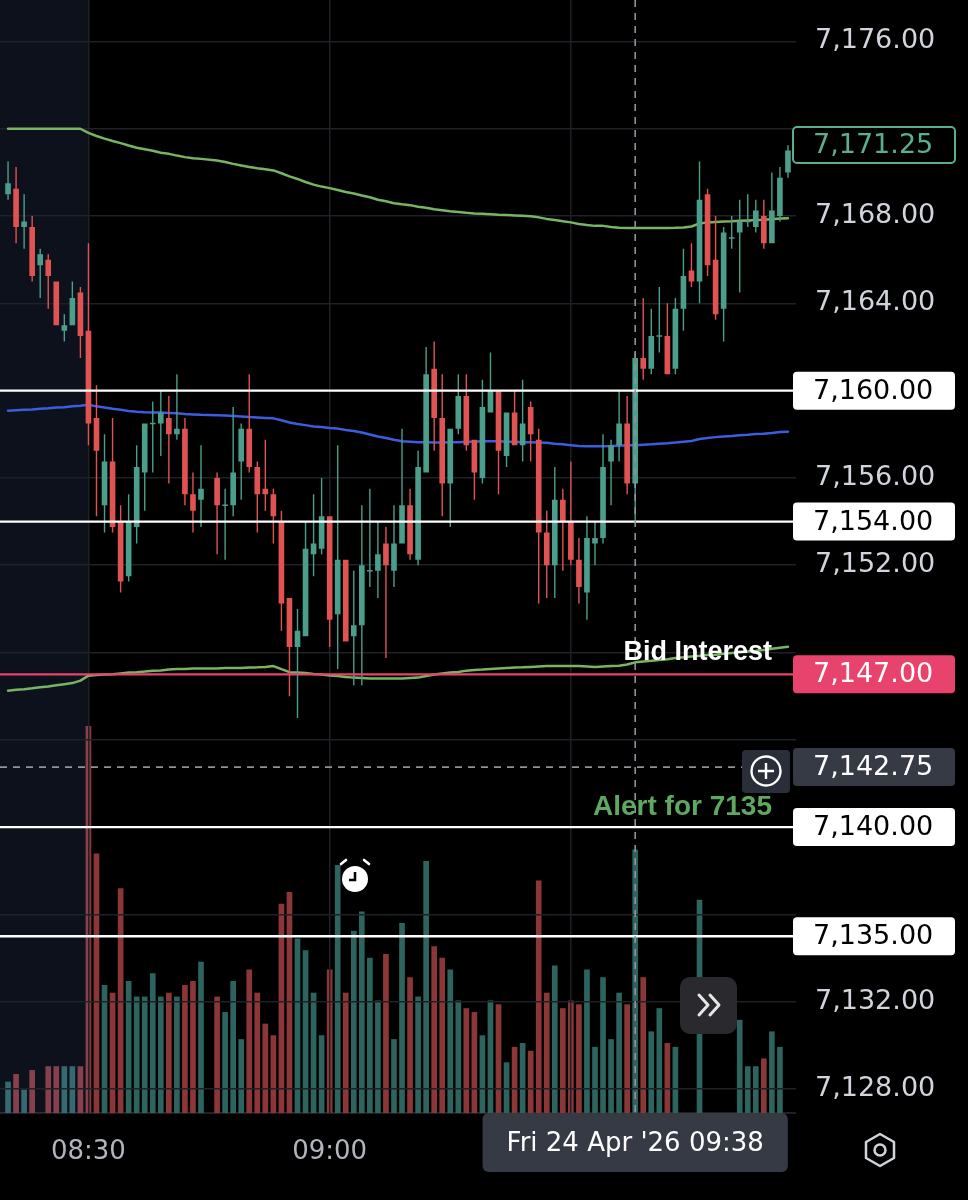 This screenshot has width=968, height=1200. I want to click on x-tick-label: 08:30, so click(88, 1150).